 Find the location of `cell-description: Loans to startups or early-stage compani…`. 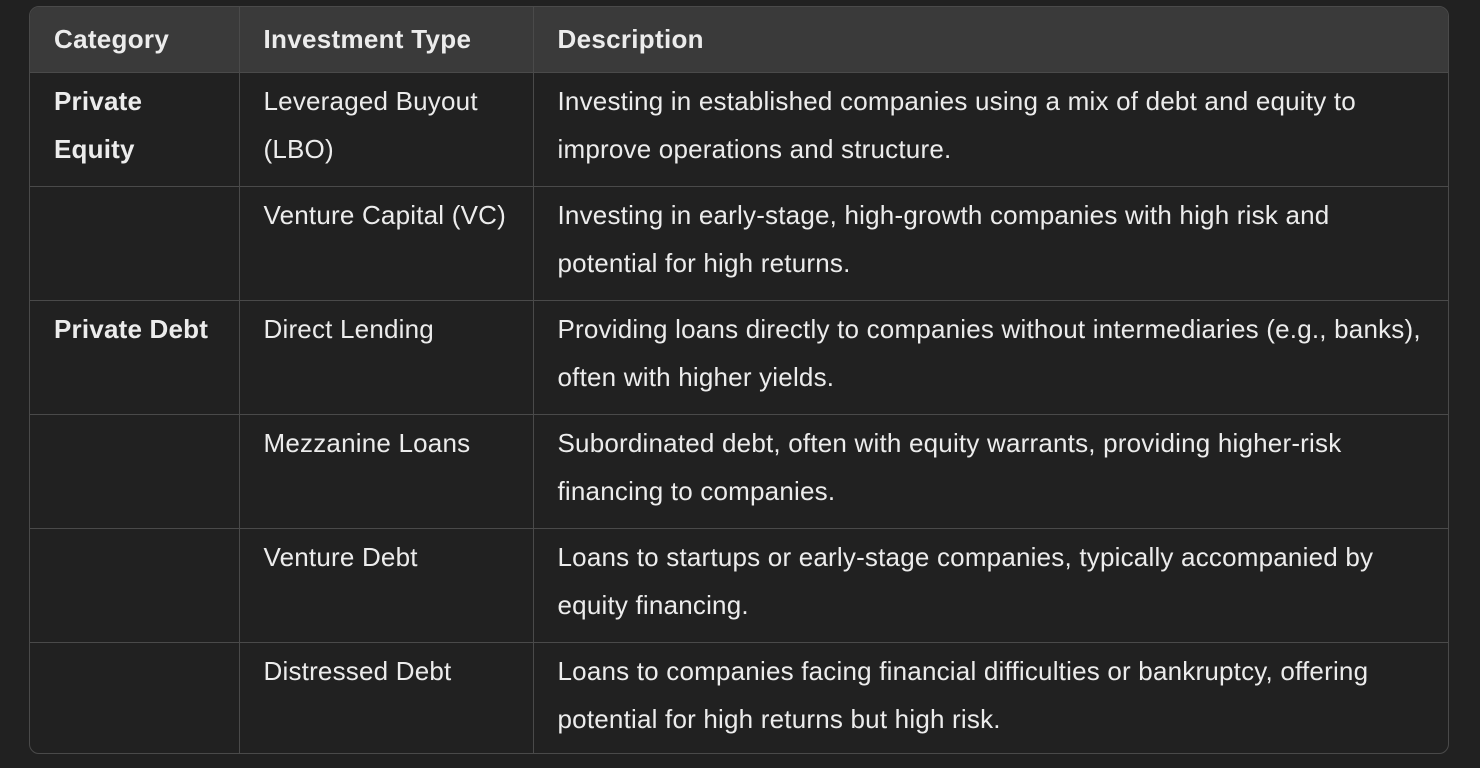

cell-description: Loans to startups or early-stage compani… is located at coordinates (990, 585).